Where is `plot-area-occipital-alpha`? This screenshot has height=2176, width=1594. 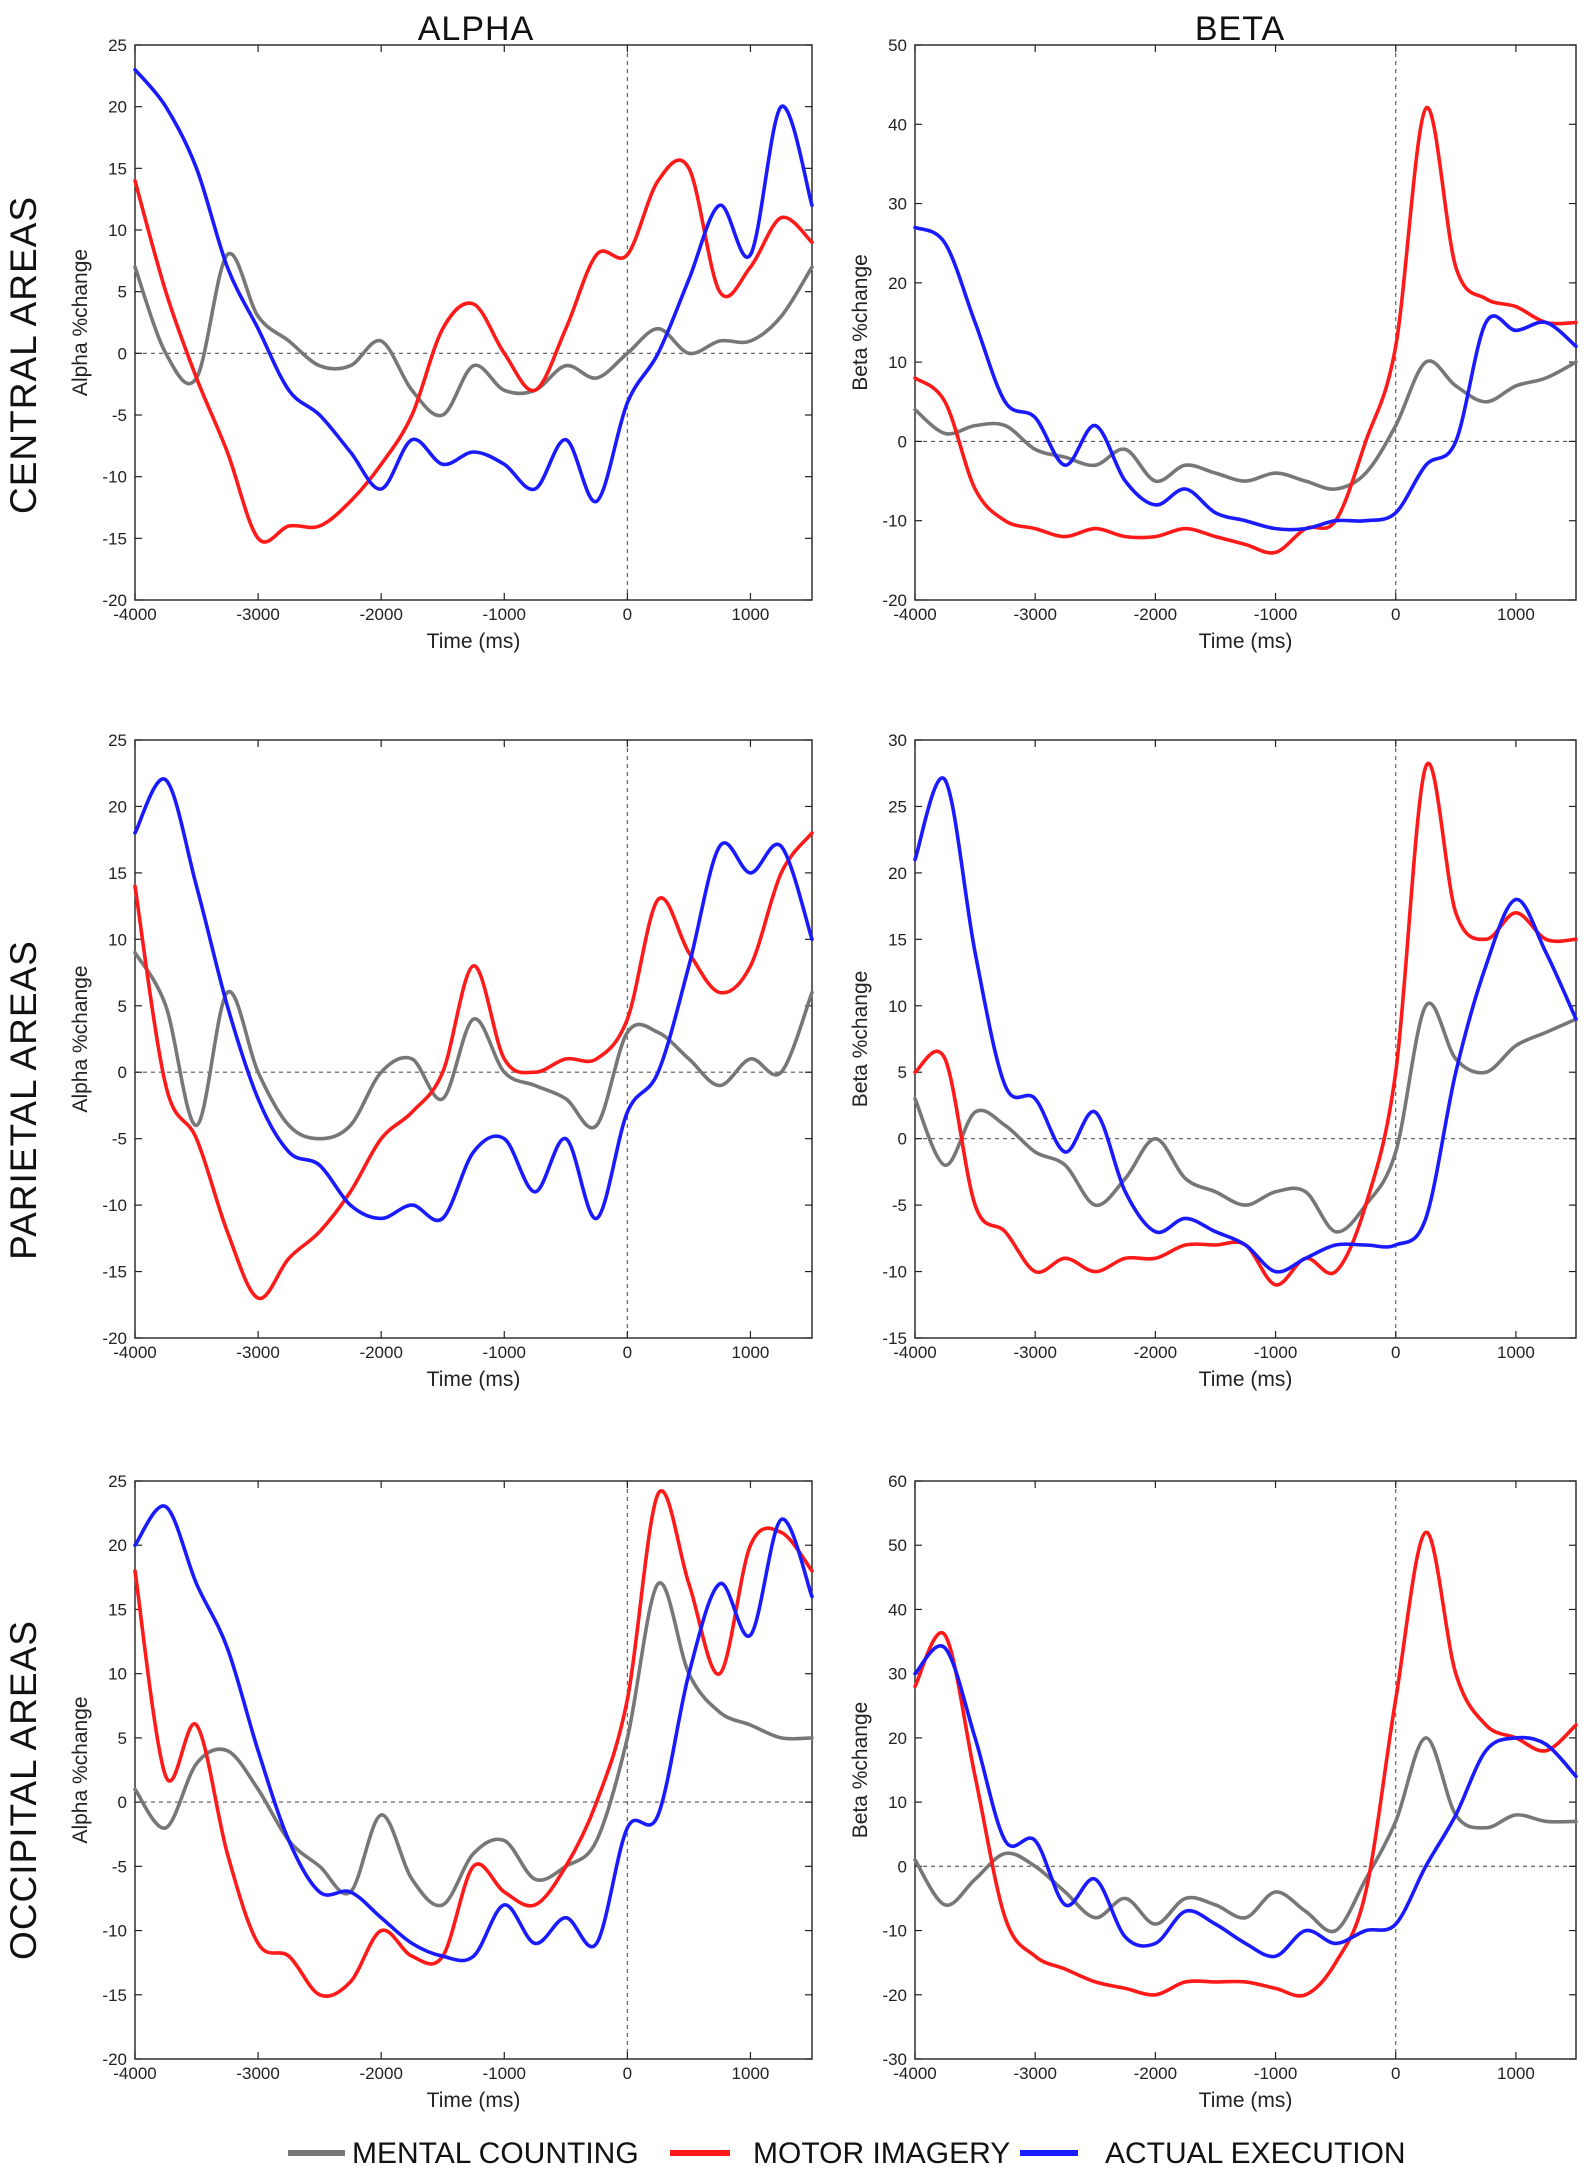 plot-area-occipital-alpha is located at coordinates (473, 1770).